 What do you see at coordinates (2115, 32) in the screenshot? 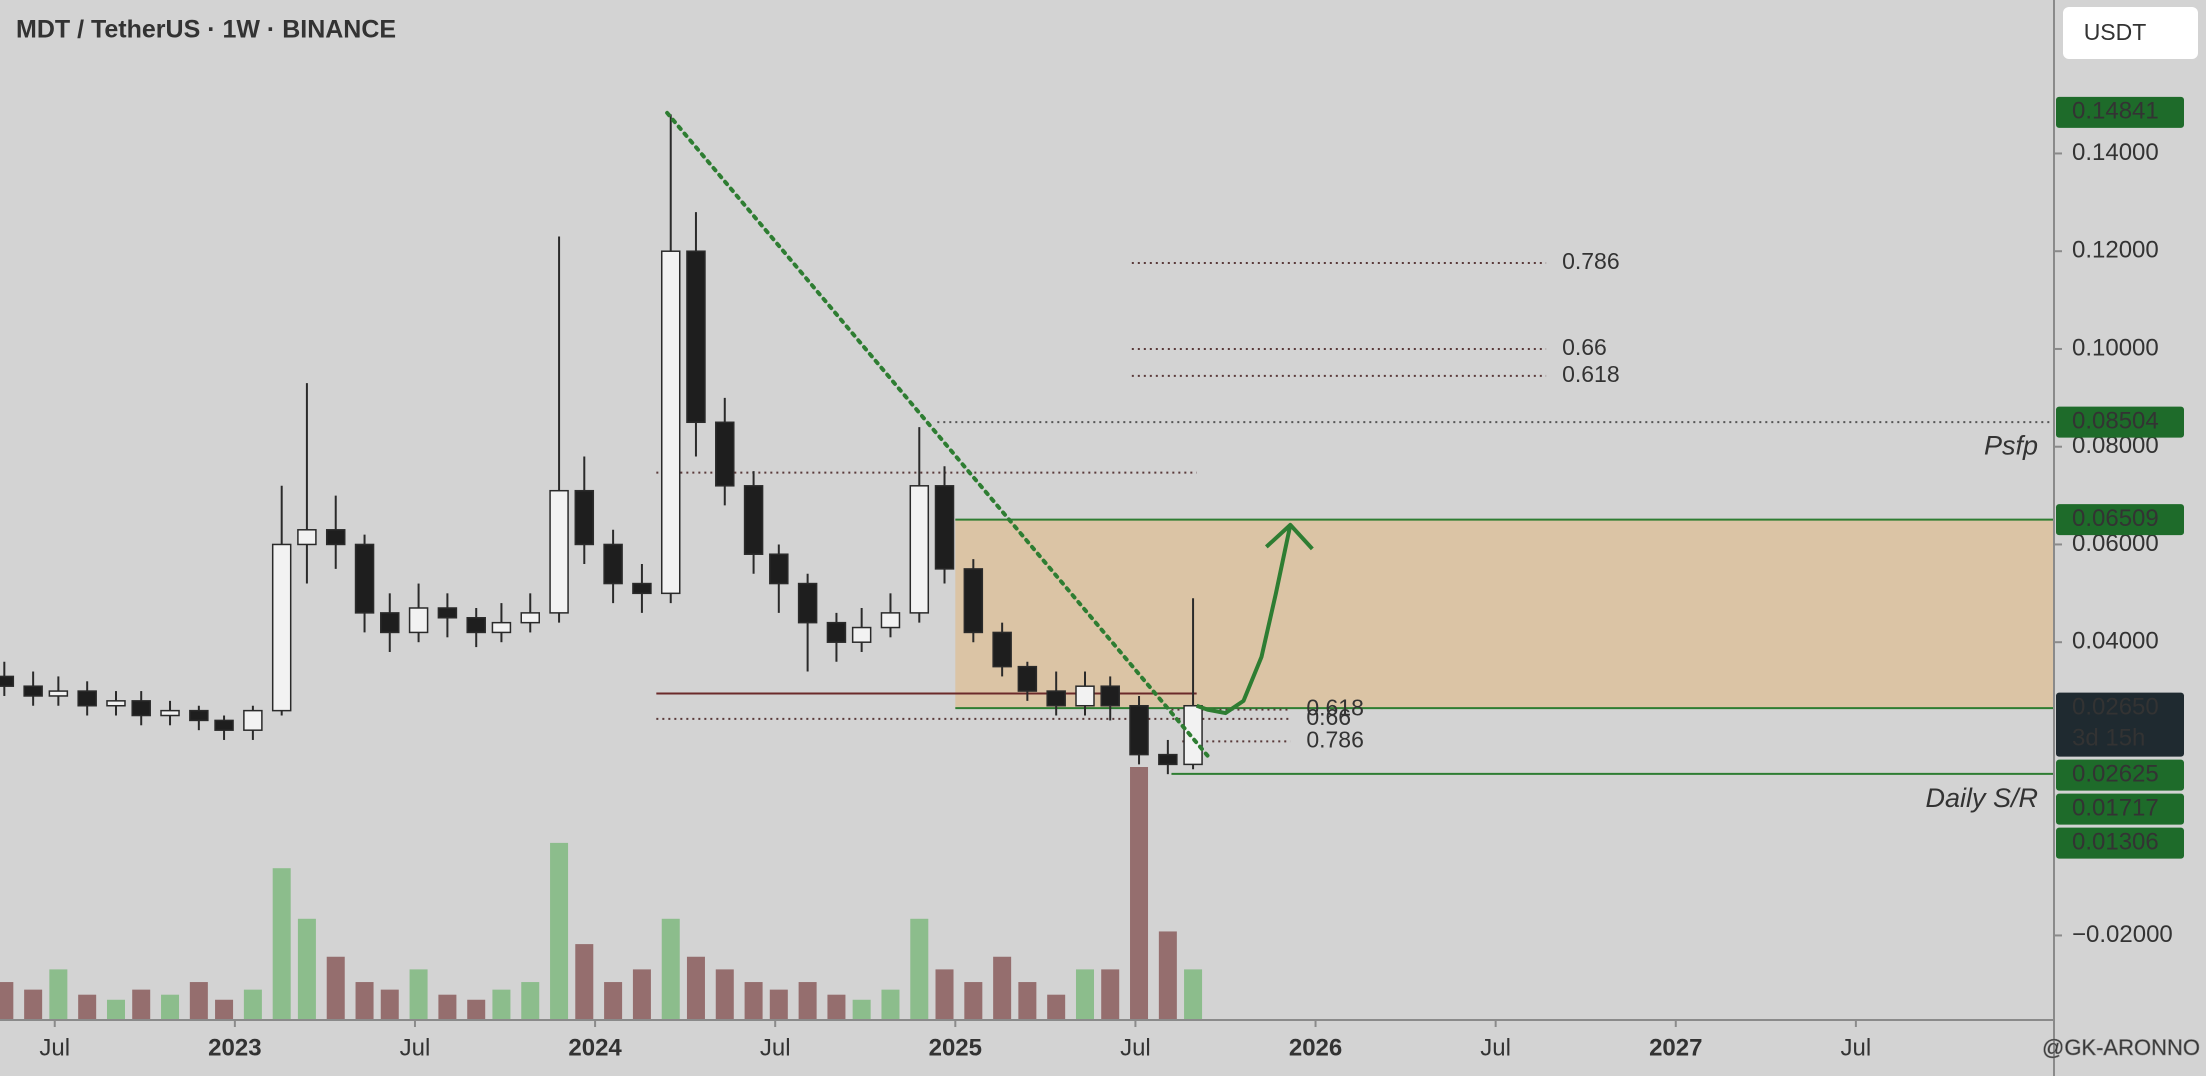
I see `currency-button-label: USDT` at bounding box center [2115, 32].